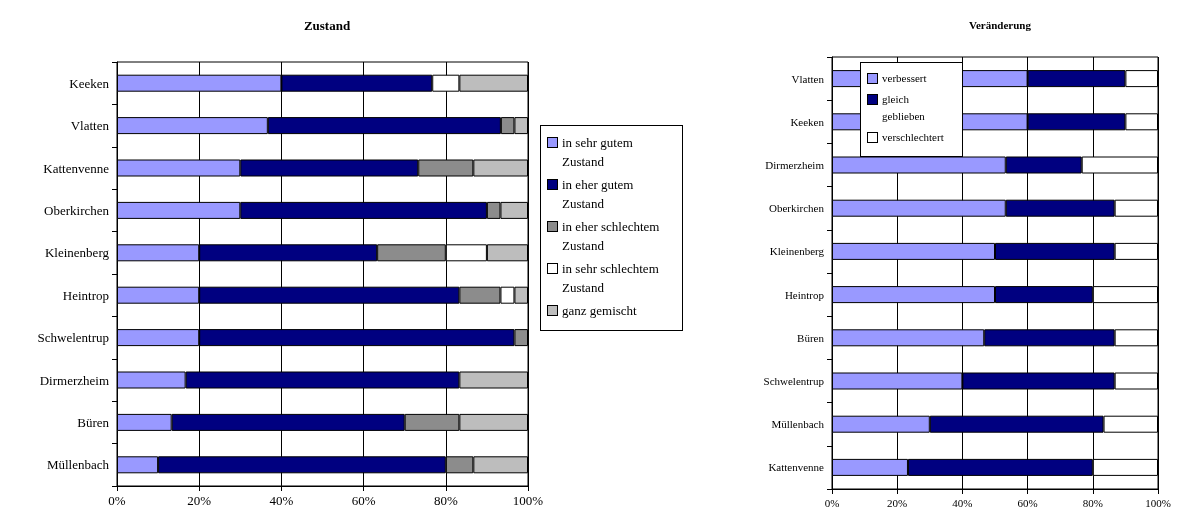  What do you see at coordinates (913, 137) in the screenshot?
I see `legend-label: verschlechtert` at bounding box center [913, 137].